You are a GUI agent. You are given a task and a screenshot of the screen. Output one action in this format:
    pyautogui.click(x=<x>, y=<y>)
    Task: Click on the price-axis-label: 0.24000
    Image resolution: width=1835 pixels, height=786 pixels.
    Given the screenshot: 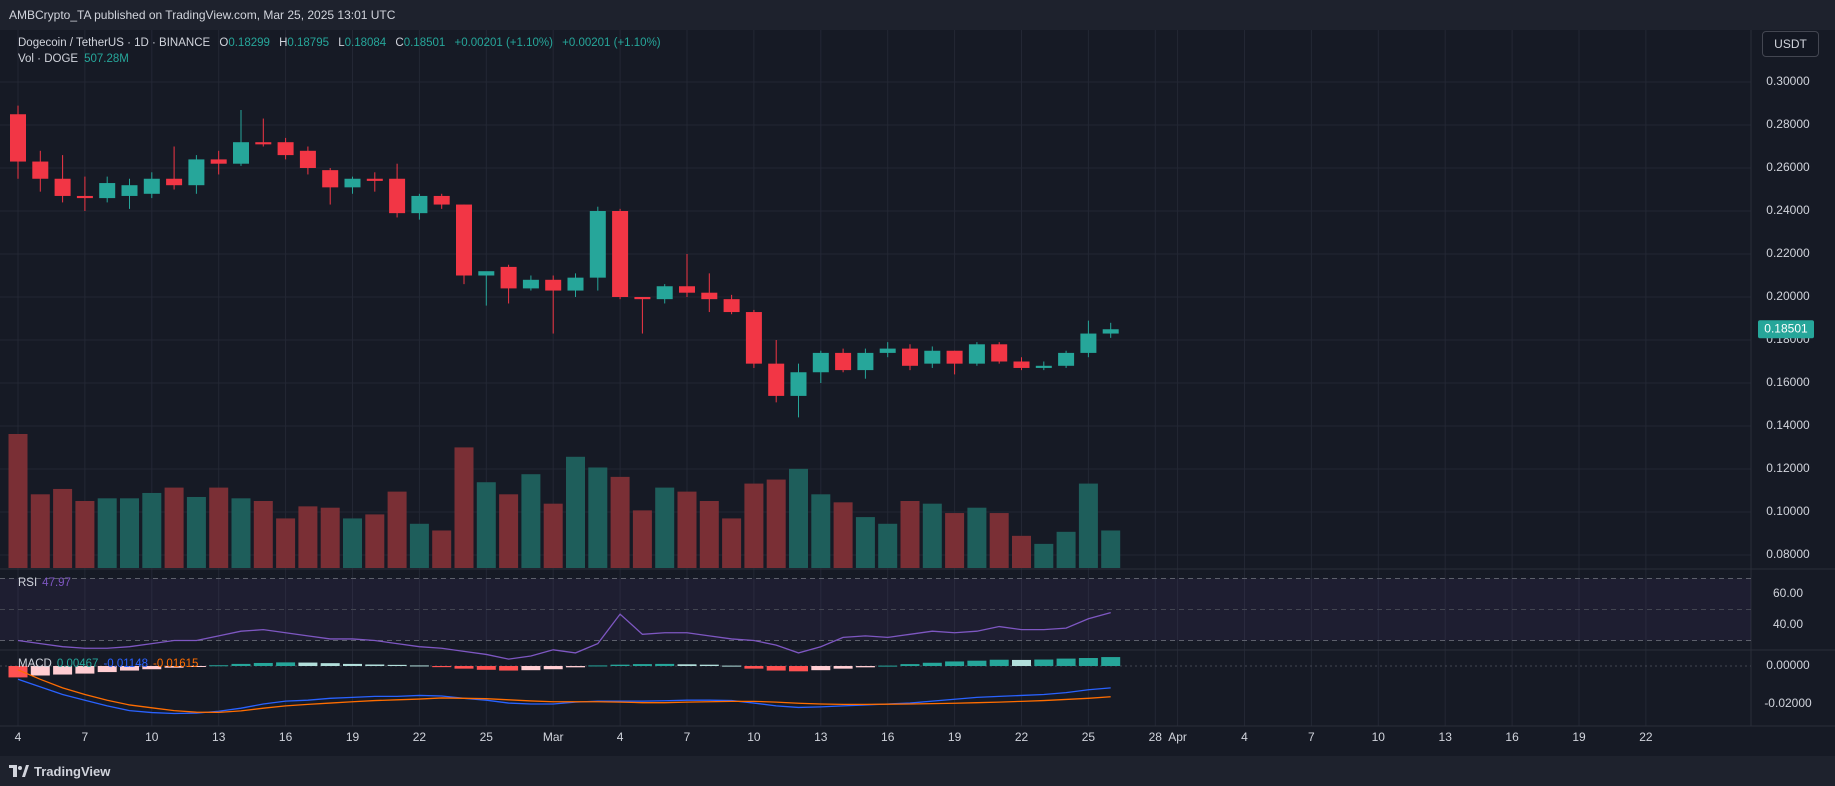 What is the action you would take?
    pyautogui.click(x=1788, y=210)
    